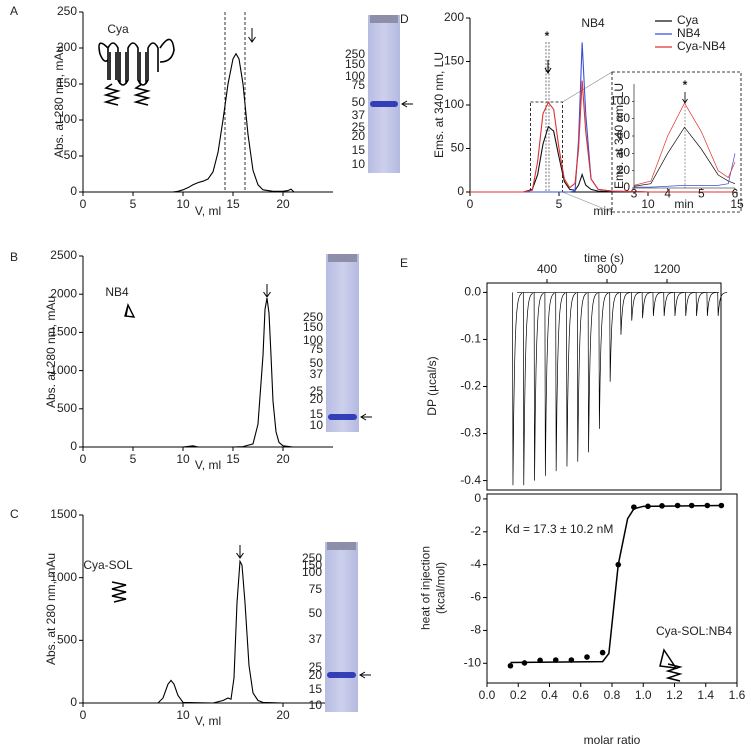 This screenshot has width=751, height=751. Describe the element at coordinates (619, 136) in the screenshot. I see `y-axis-label: Ems. at 340 nm, LU` at that location.